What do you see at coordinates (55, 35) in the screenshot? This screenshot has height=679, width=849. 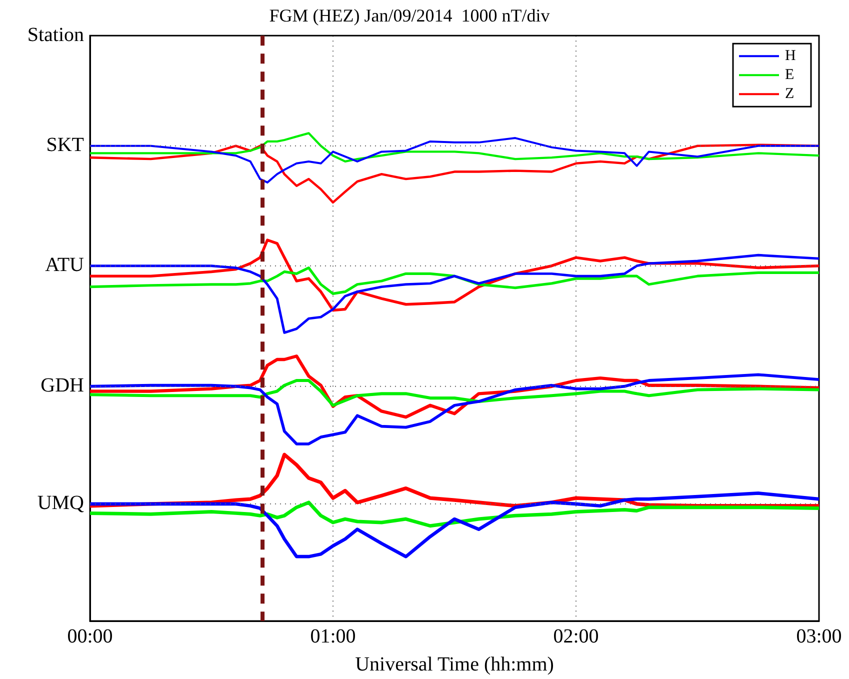 I see `text: Station` at bounding box center [55, 35].